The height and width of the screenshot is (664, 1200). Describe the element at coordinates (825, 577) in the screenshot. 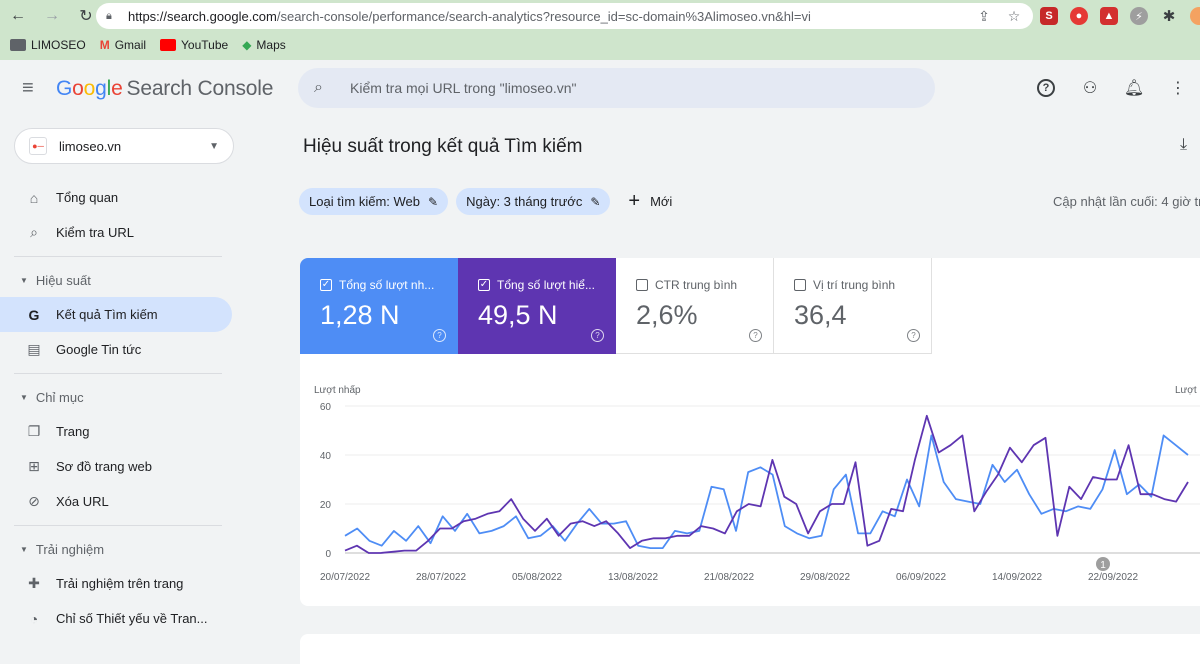

I see `x-tick-label: 29/08/2022` at that location.